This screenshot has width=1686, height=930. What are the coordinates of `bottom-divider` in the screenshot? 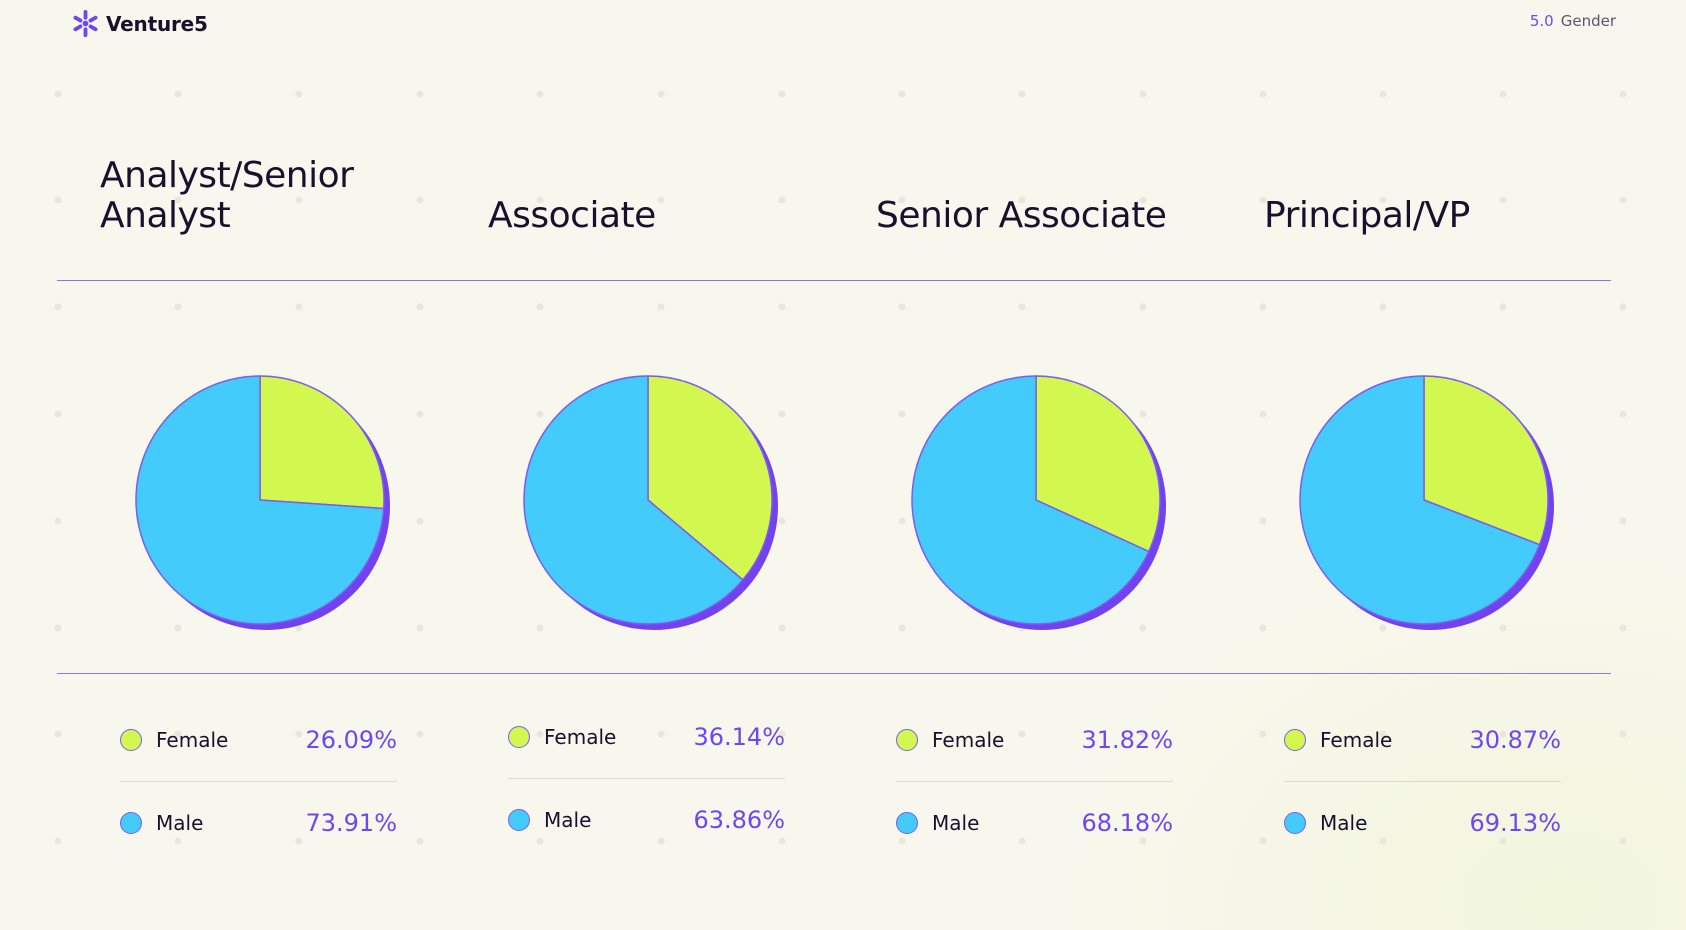 It's located at (834, 673).